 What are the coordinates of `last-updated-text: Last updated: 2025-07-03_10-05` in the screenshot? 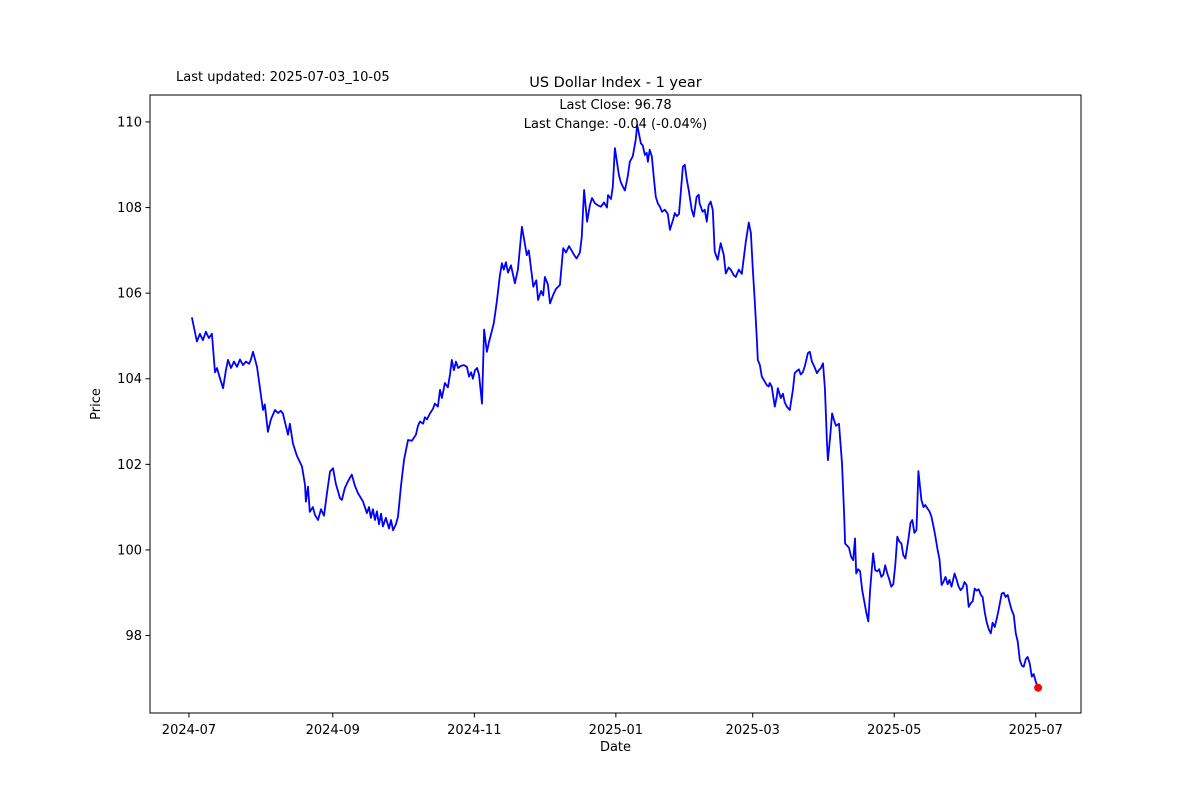 It's located at (283, 77).